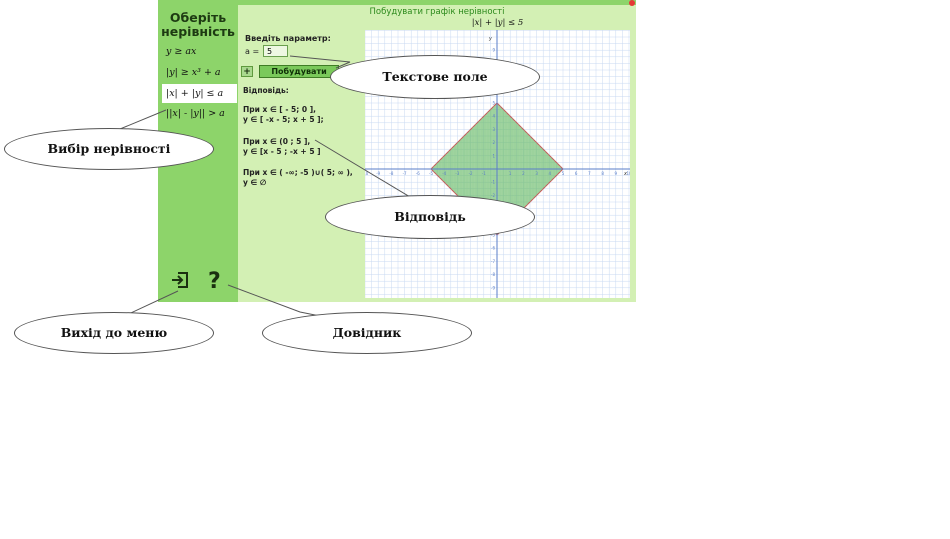 This screenshot has width=950, height=539. Describe the element at coordinates (279, 109) in the screenshot. I see `answer-line: При x ∈ [ - 5; 0 ],` at that location.